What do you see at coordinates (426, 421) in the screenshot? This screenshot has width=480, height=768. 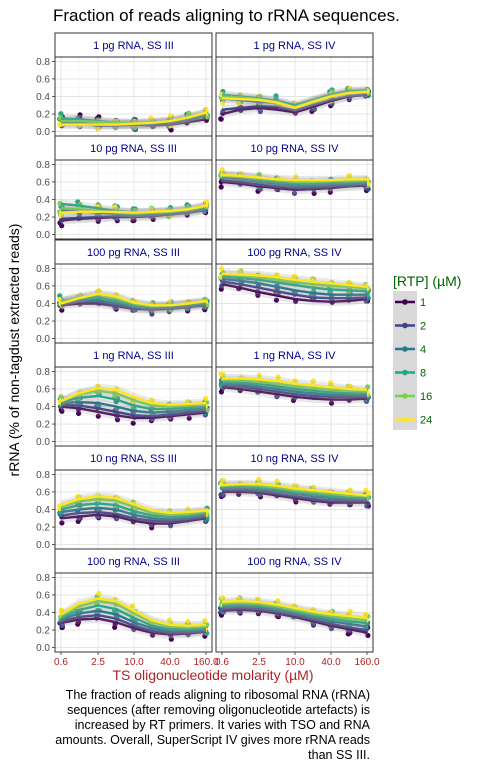 I see `legend-label: 24` at bounding box center [426, 421].